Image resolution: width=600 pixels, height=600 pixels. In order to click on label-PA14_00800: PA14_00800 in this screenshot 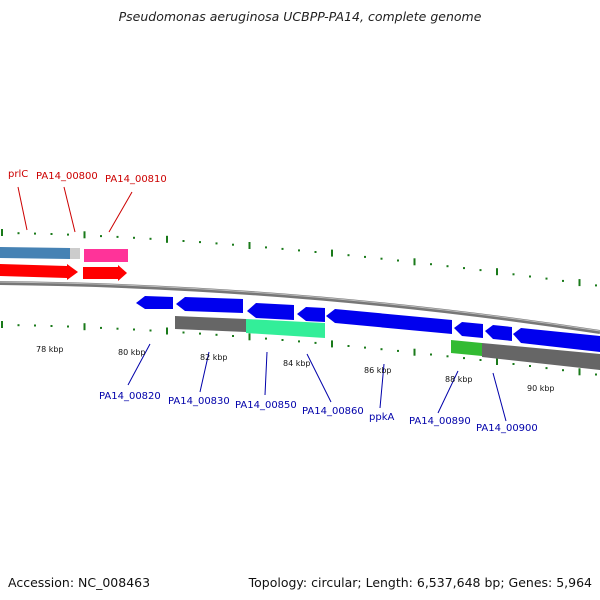, I will do `click(67, 176)`.